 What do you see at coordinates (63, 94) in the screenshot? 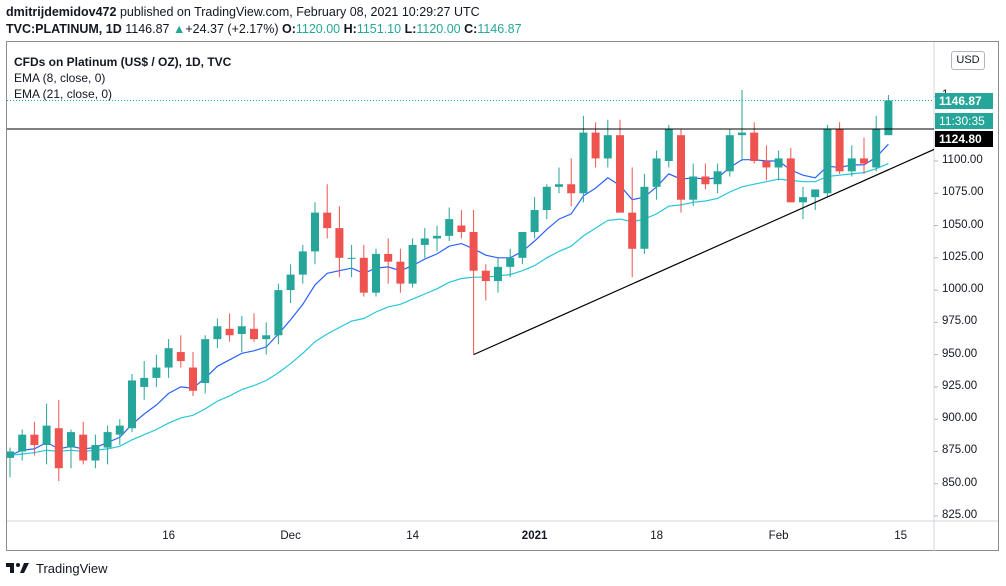
I see `legend-ema21: EMA (21, close, 0)` at bounding box center [63, 94].